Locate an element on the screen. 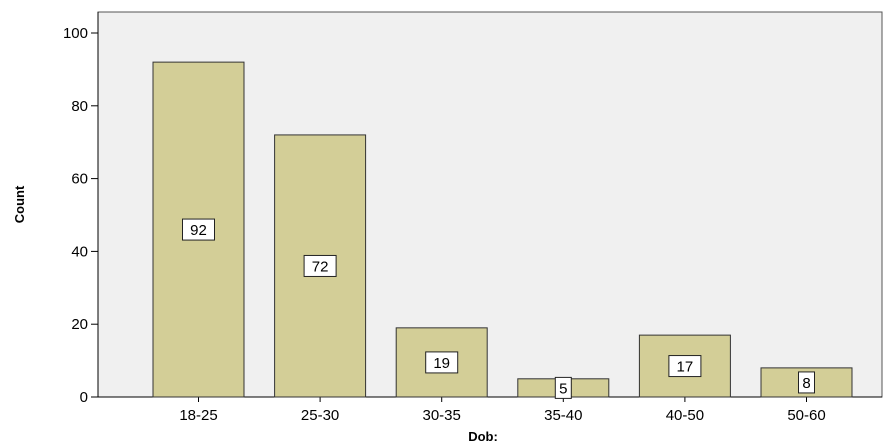  x-axis: 18-25 25-30 30-35 35-40 40-50 50-60 is located at coordinates (490, 410).